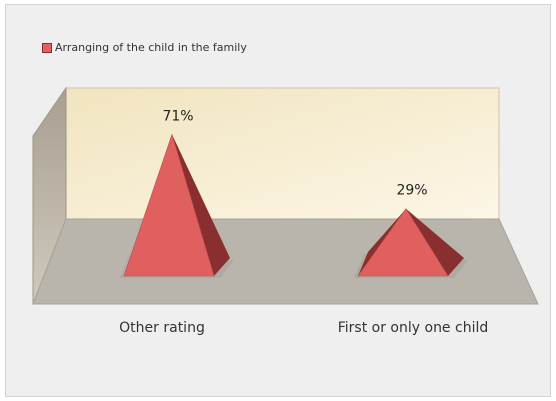 The height and width of the screenshot is (401, 556). What do you see at coordinates (413, 328) in the screenshot?
I see `category-label-1: First or only one child` at bounding box center [413, 328].